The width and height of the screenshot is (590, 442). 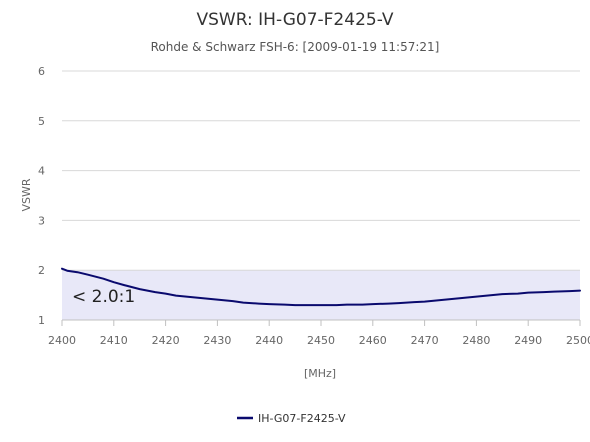 I want to click on x-tick-label: 2420, so click(x=166, y=340).